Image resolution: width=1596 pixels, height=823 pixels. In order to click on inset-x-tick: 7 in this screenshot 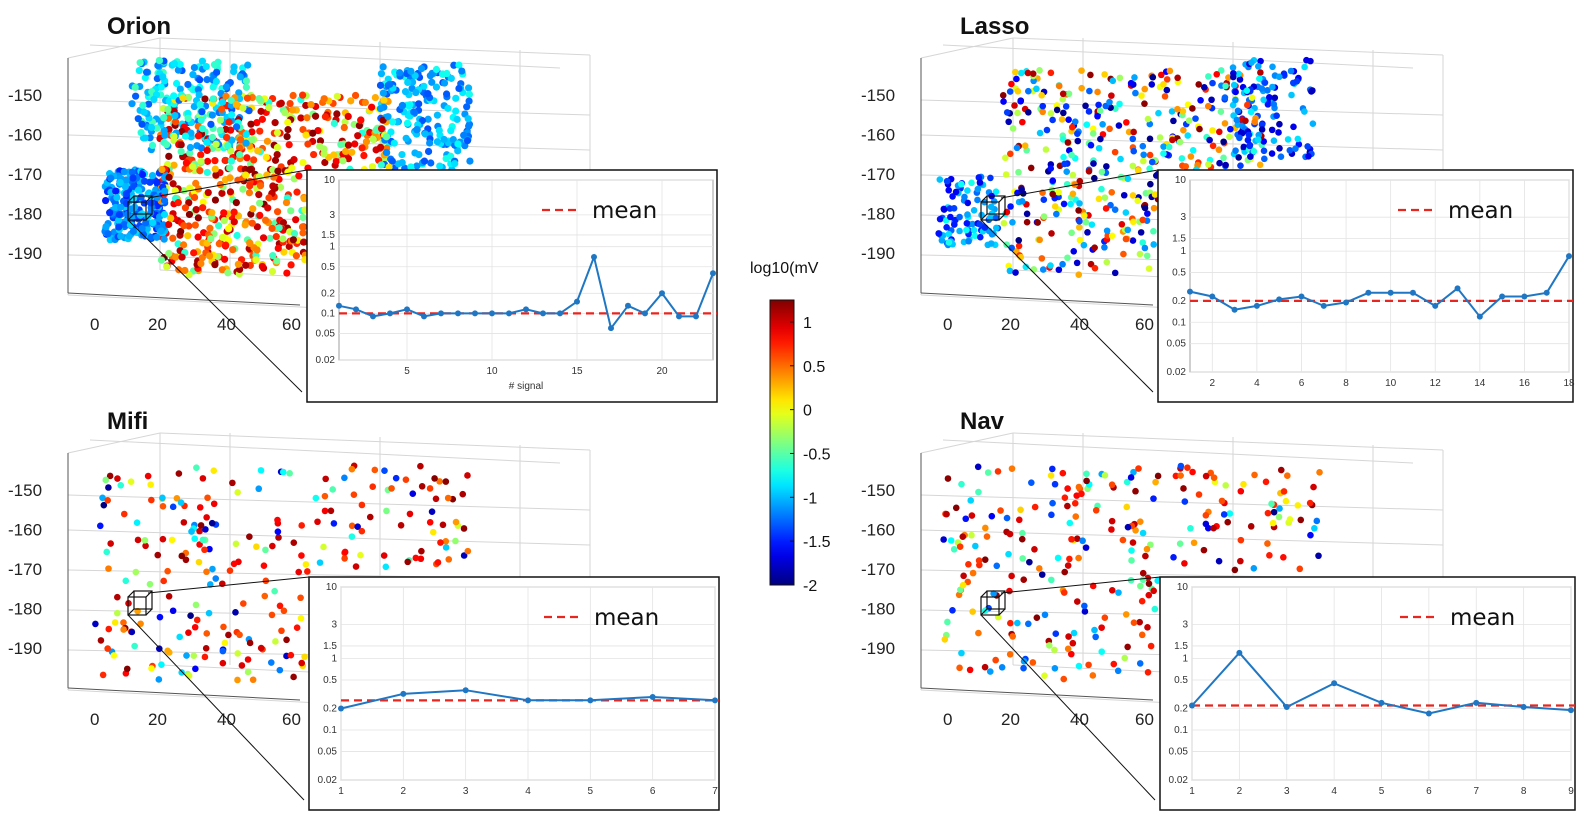, I will do `click(1476, 791)`.